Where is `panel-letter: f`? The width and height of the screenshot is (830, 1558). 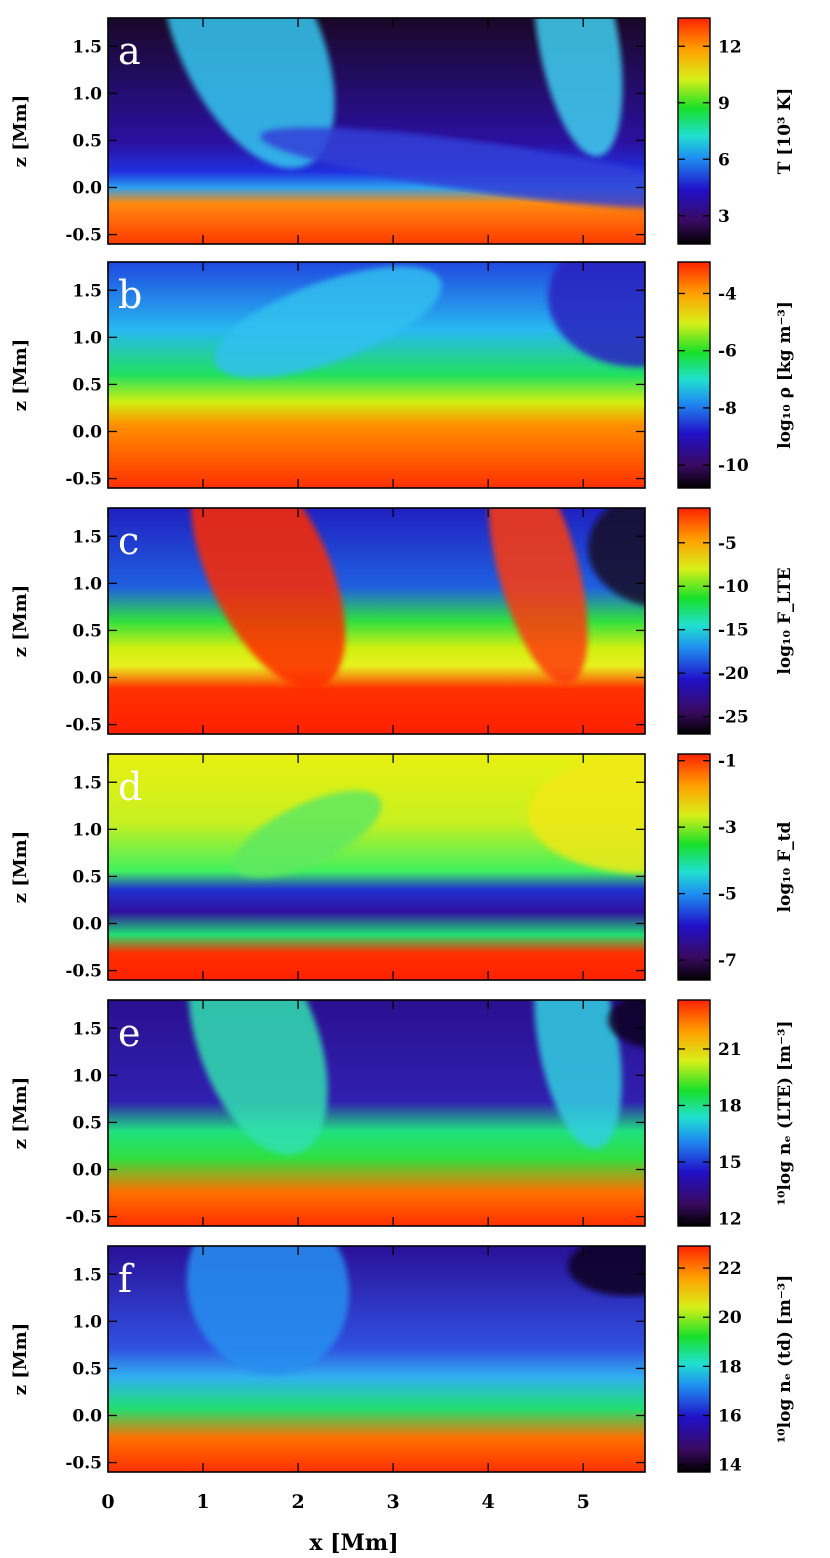 panel-letter: f is located at coordinates (126, 1279).